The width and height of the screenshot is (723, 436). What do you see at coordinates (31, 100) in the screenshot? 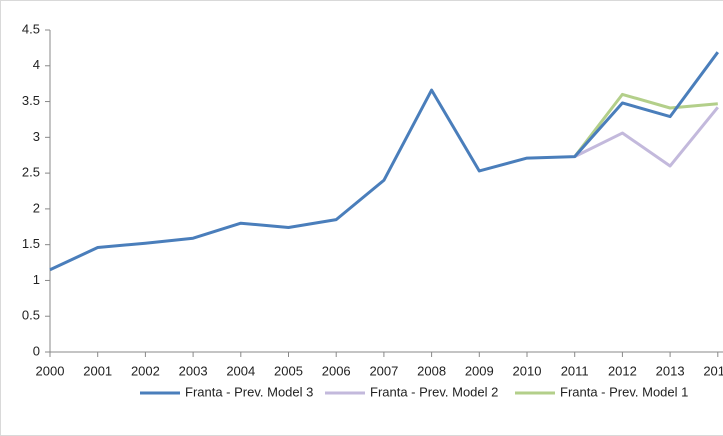
I see `y-tick-label: 3.5` at bounding box center [31, 100].